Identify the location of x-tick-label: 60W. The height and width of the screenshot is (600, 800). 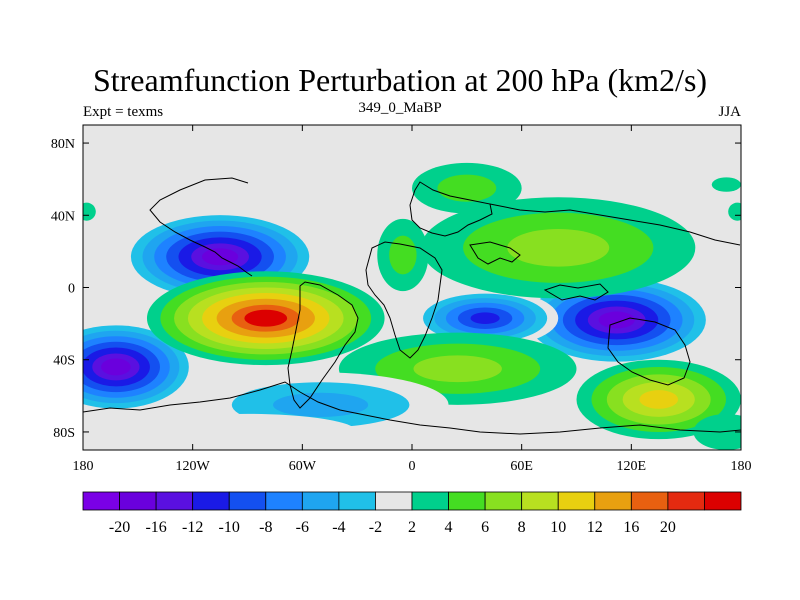
(303, 466).